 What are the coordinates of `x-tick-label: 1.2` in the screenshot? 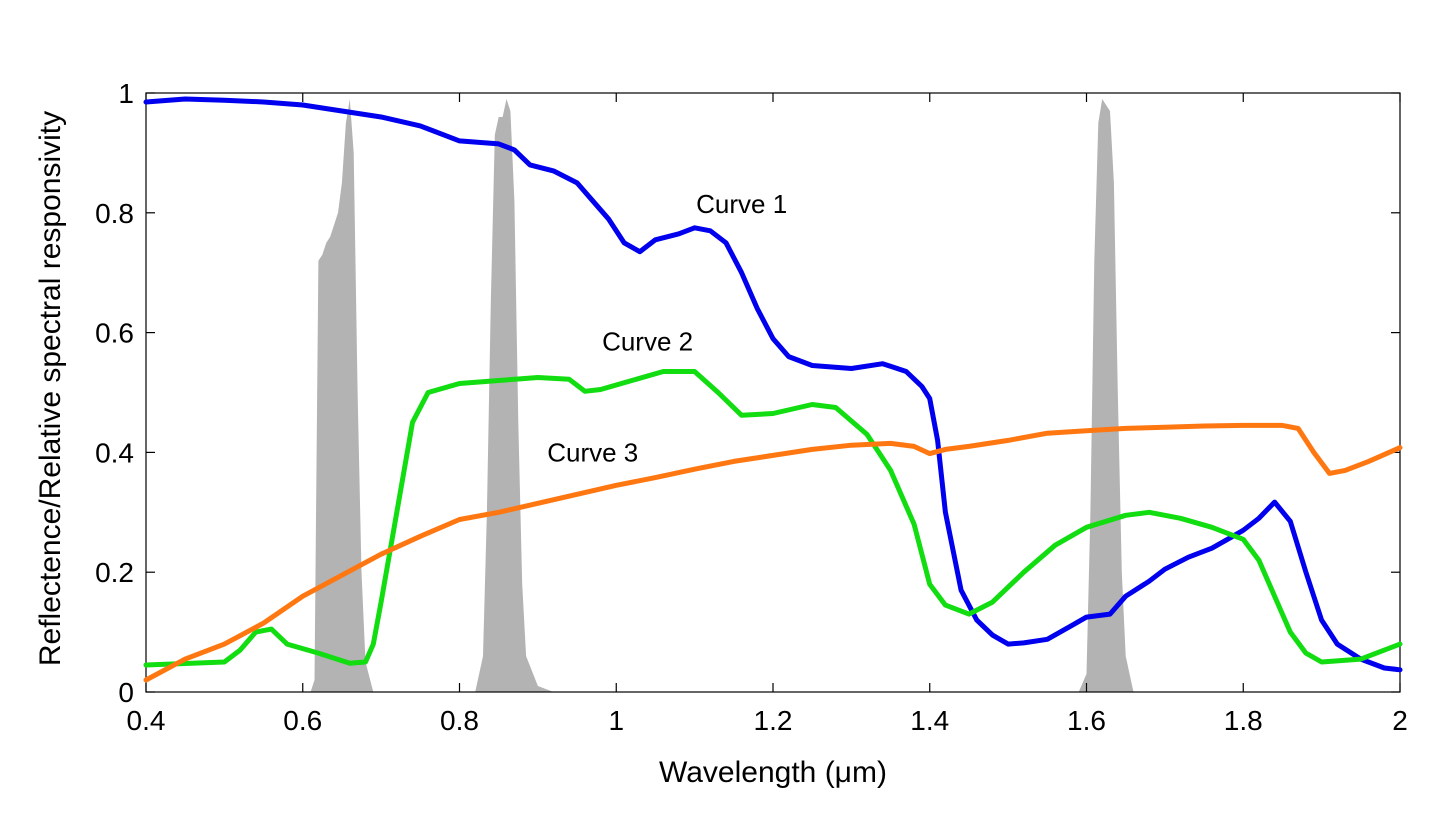 It's located at (773, 720).